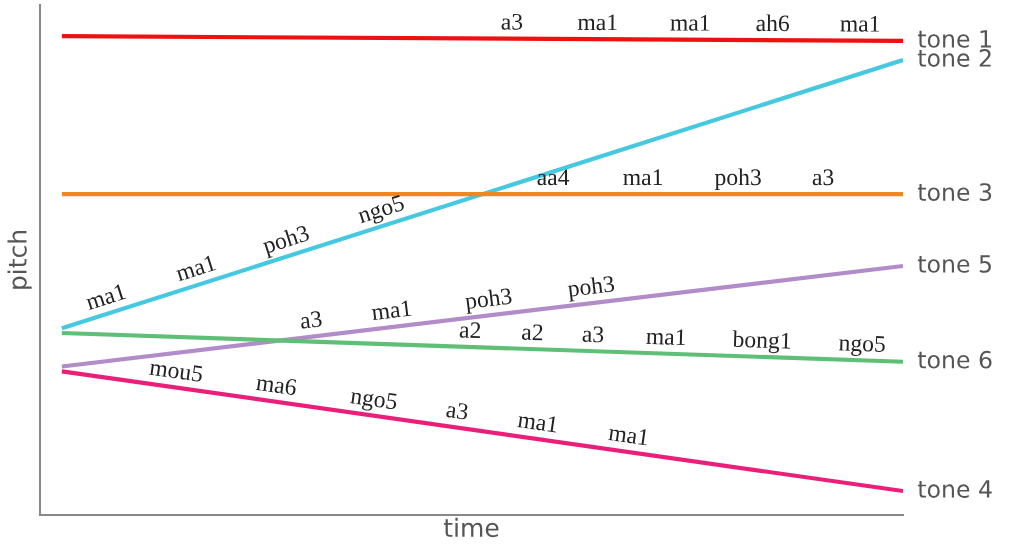 This screenshot has height=557, width=1020. What do you see at coordinates (761, 342) in the screenshot?
I see `annotation: bong1` at bounding box center [761, 342].